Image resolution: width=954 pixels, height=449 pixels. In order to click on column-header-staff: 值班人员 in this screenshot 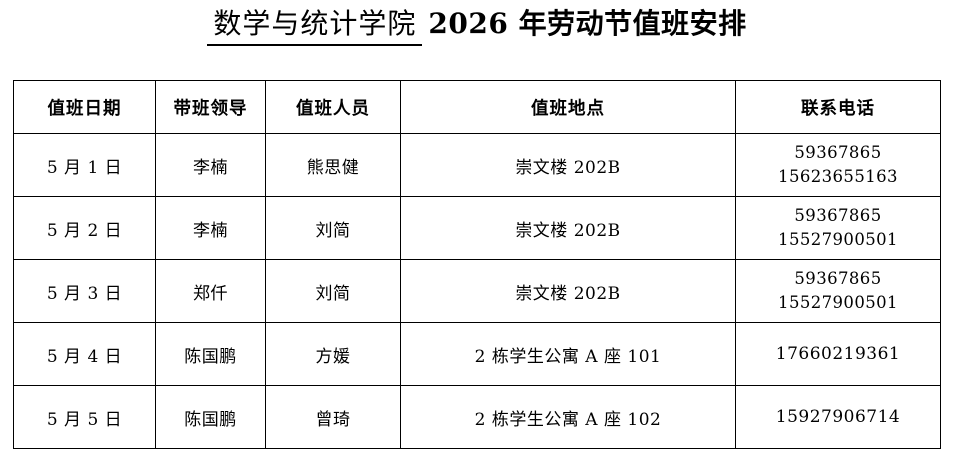, I will do `click(333, 107)`.